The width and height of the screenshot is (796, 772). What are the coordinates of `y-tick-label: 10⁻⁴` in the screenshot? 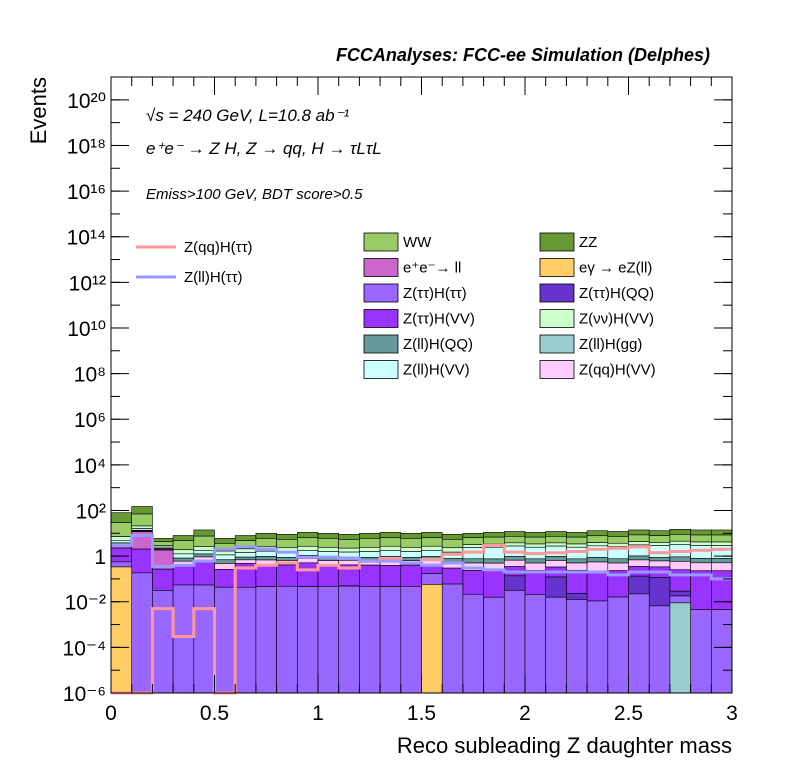 It's located at (84, 648).